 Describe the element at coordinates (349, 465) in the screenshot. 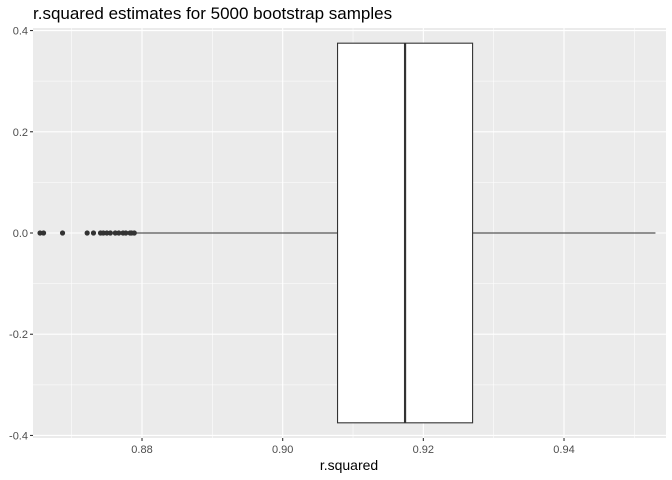

I see `x-axis-title: r.squared` at that location.